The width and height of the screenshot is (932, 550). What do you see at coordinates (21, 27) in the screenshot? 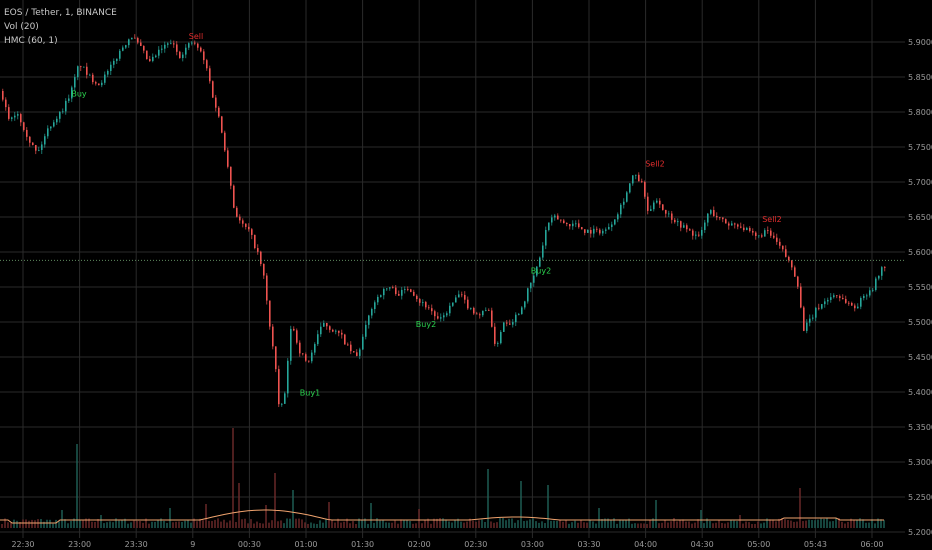
I see `volume-indicator-label: Vol (20)` at bounding box center [21, 27].